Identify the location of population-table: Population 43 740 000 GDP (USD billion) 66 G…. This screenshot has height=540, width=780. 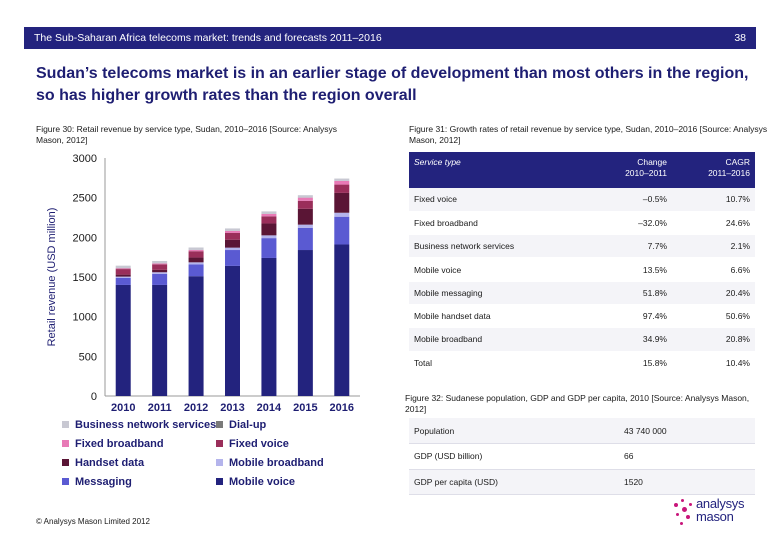
(582, 456).